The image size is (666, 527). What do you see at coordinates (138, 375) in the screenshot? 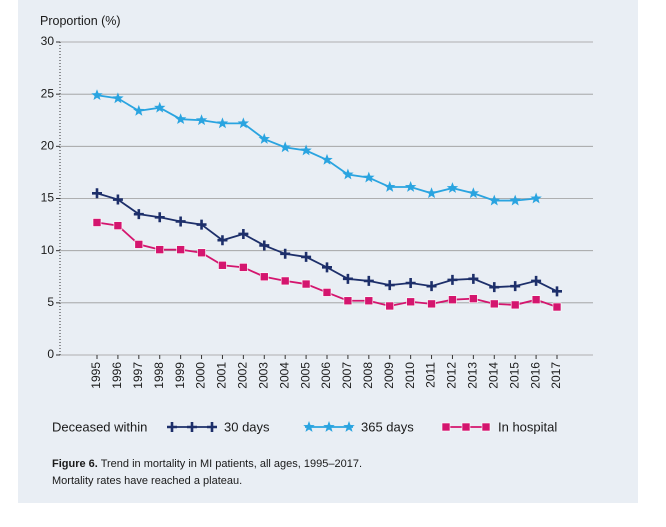
I see `x-tick-label: 1997` at bounding box center [138, 375].